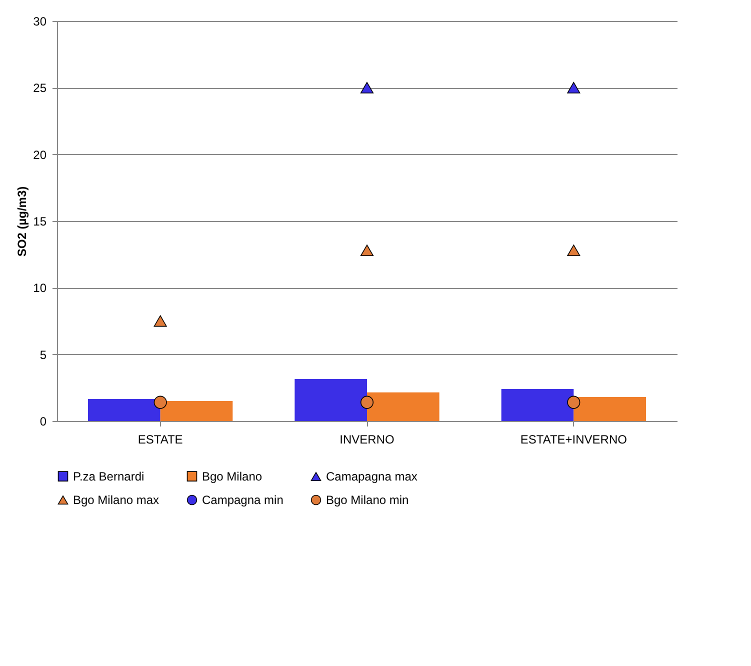 Image resolution: width=751 pixels, height=666 pixels. Describe the element at coordinates (40, 21) in the screenshot. I see `y-tick-label: 30` at that location.